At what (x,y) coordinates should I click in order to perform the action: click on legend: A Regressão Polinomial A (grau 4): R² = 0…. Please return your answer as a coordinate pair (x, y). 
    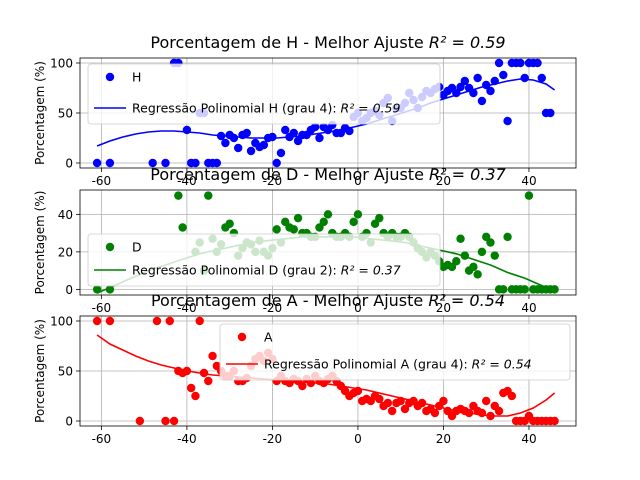
    Looking at the image, I should click on (395, 352).